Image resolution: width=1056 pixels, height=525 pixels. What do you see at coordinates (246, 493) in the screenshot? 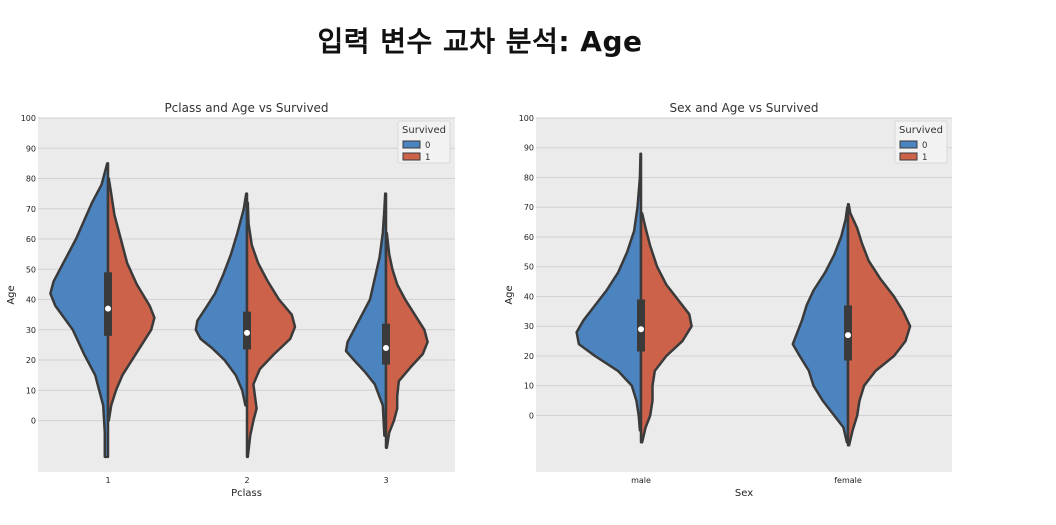
I see `x-axis-label: Pclass` at bounding box center [246, 493].